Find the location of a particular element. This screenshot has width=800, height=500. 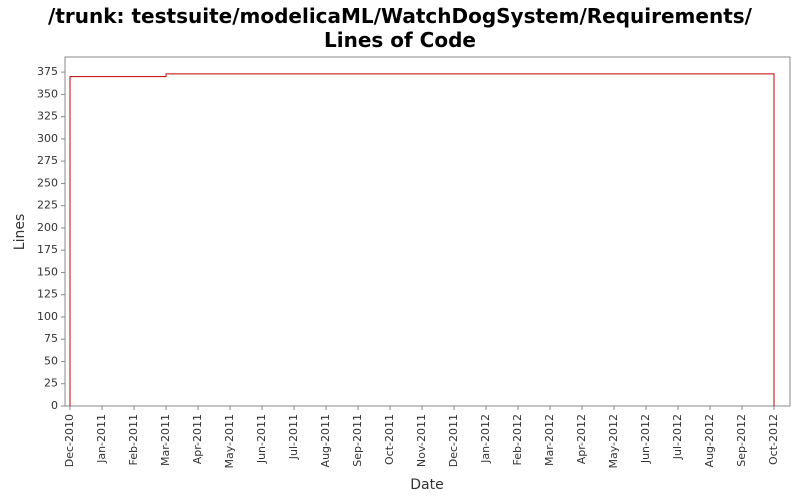

x-tick-label: May-2012 is located at coordinates (613, 441).